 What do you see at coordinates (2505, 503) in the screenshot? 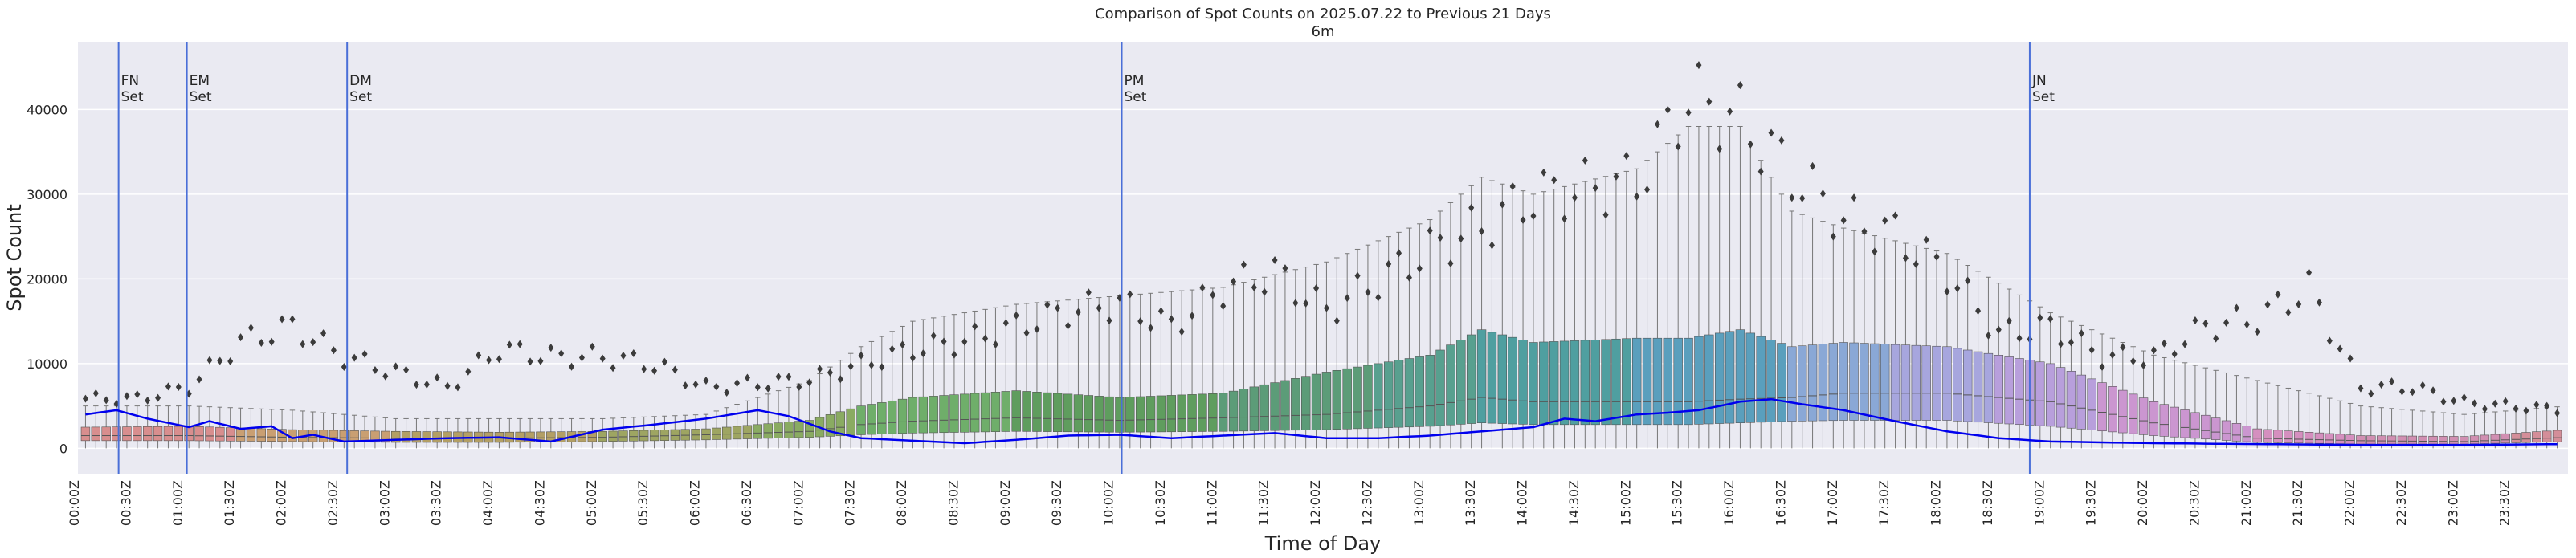
I see `x-tick-label: 23:30Z` at bounding box center [2505, 503].